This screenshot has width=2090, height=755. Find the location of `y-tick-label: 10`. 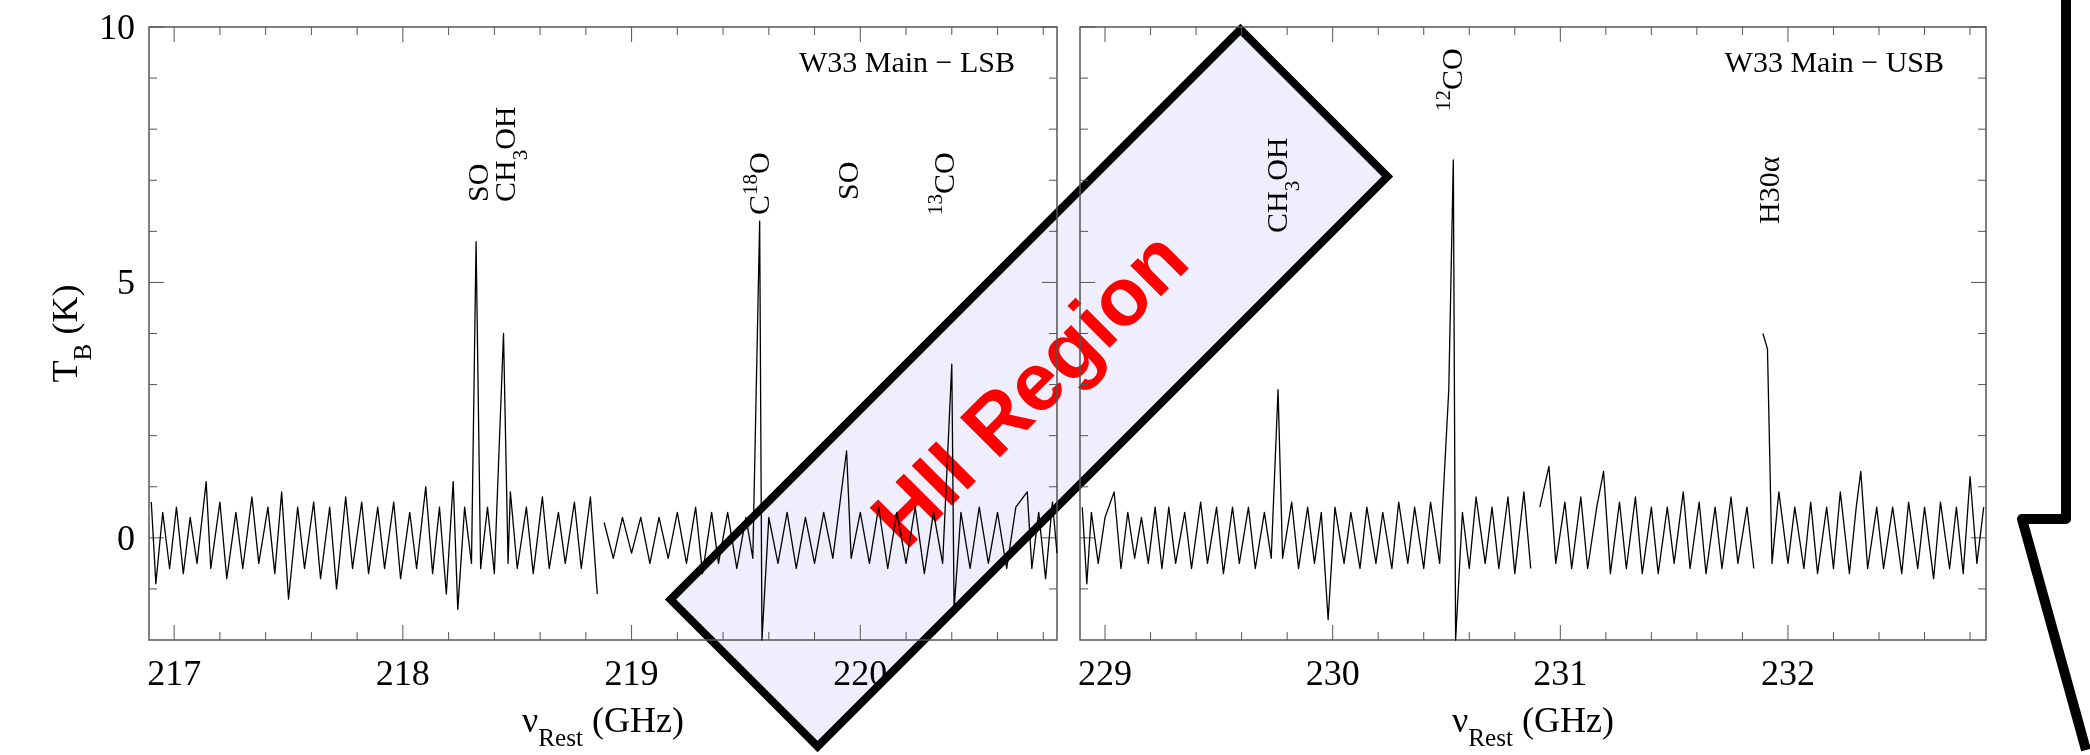

y-tick-label: 10 is located at coordinates (117, 27).